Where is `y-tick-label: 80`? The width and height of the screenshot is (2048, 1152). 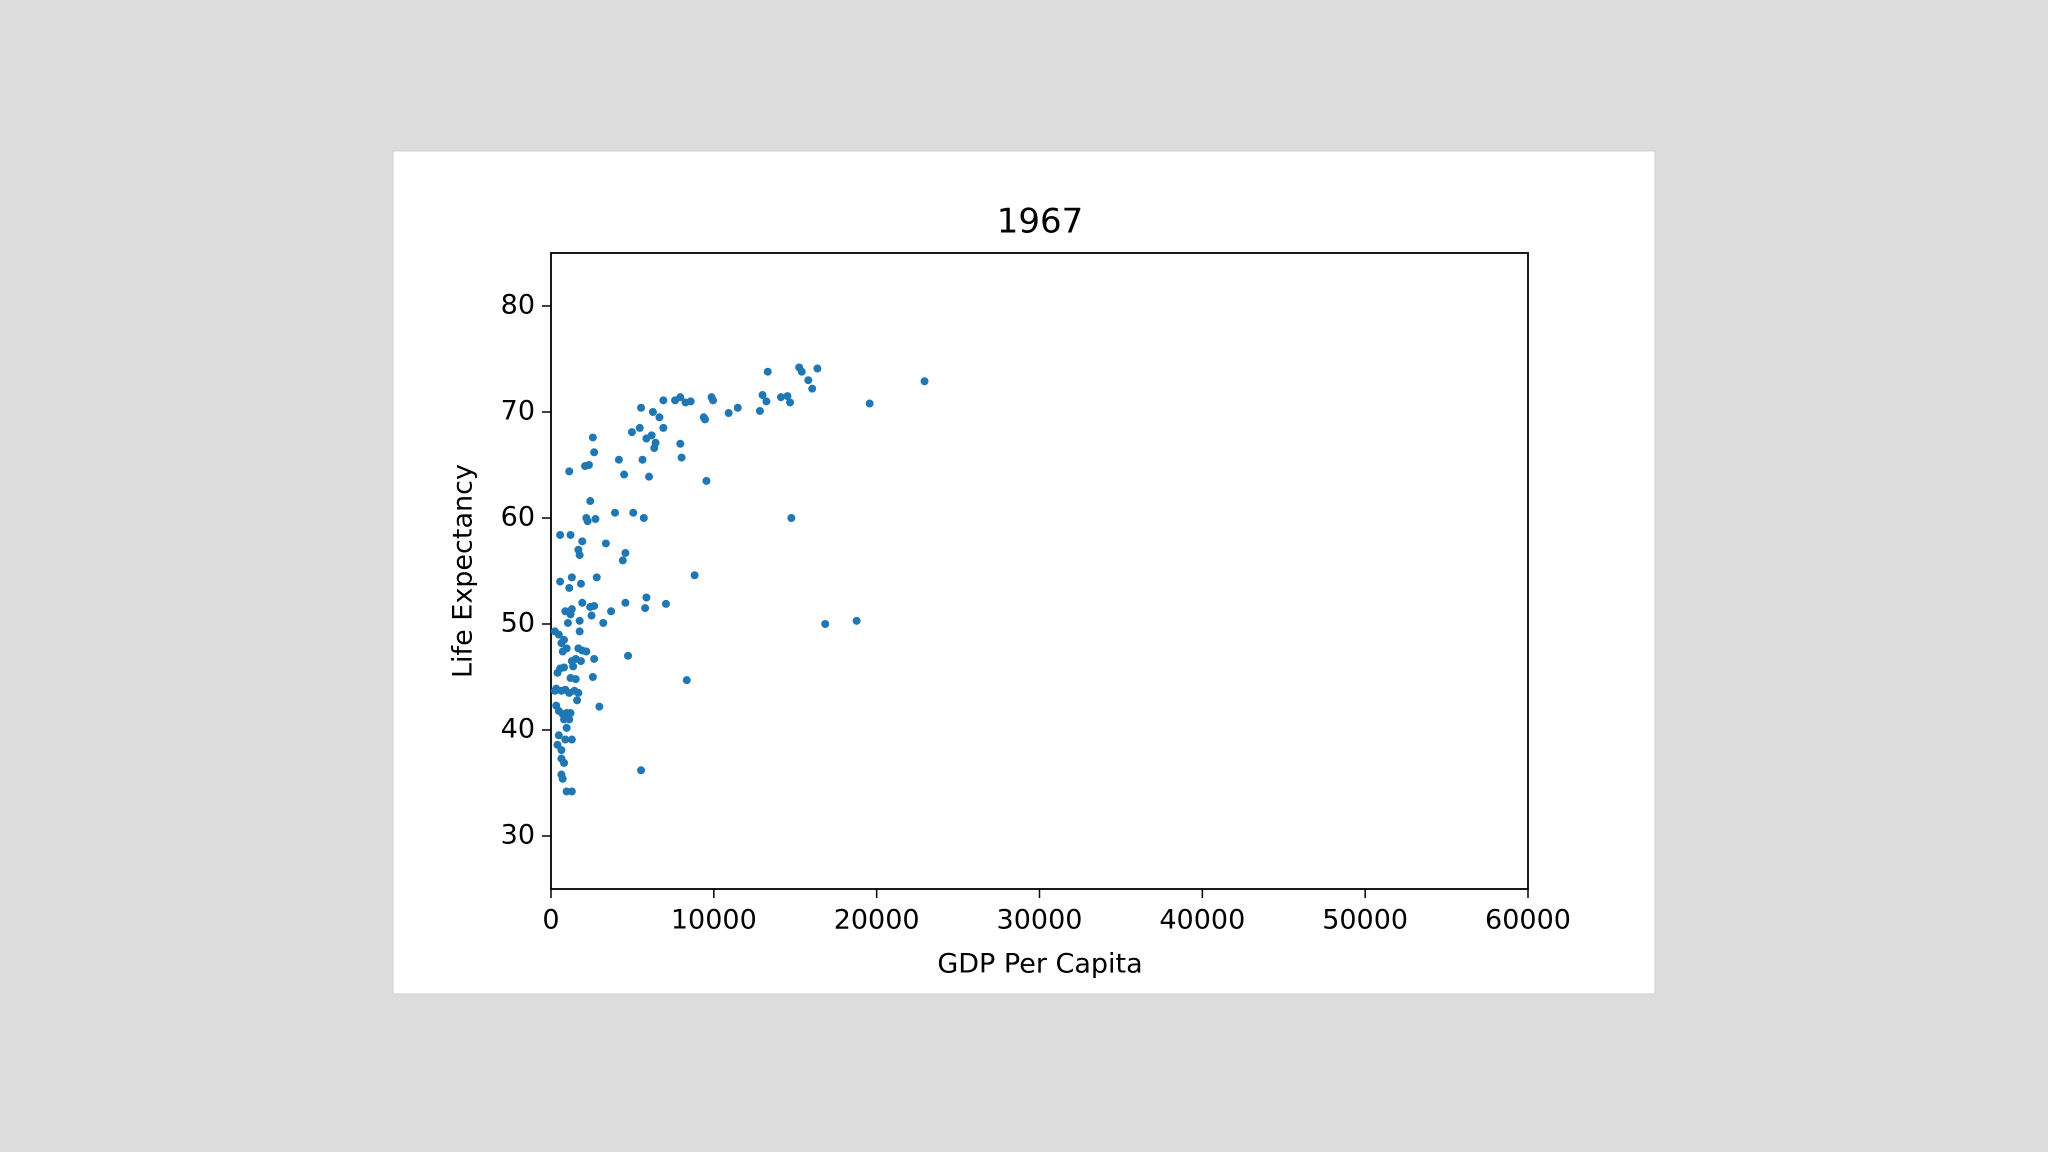
y-tick-label: 80 is located at coordinates (518, 305).